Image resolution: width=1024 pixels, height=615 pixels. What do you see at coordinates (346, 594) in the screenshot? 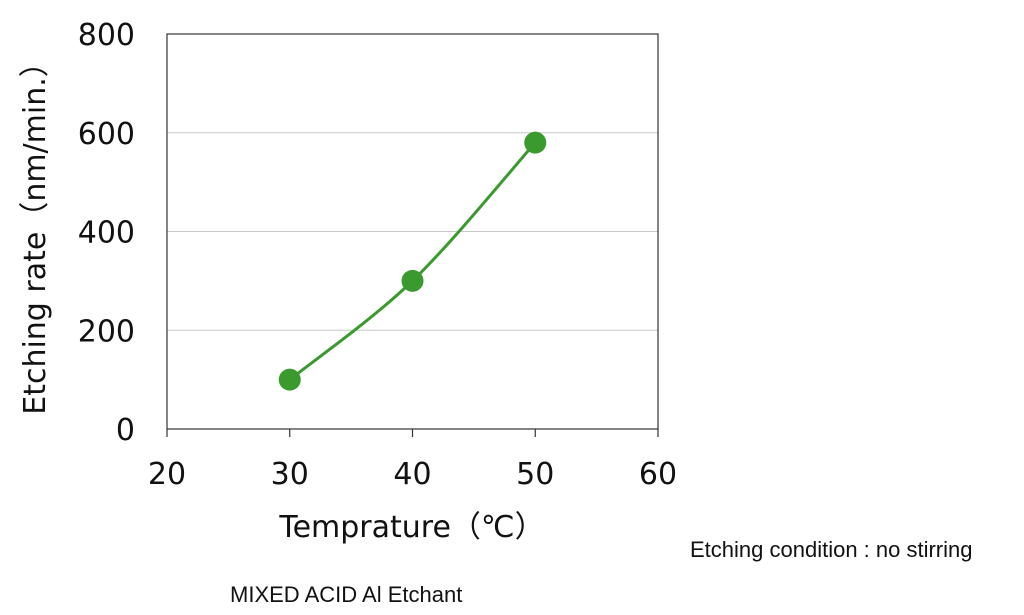
I see `chart-caption: MIXED ACID Al Etchant` at bounding box center [346, 594].